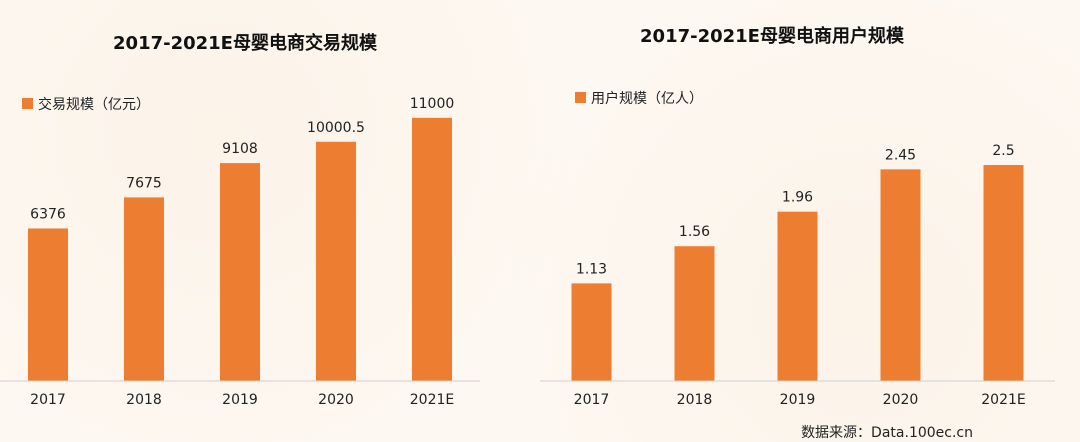  What do you see at coordinates (694, 232) in the screenshot?
I see `data-label-2018: 1.56` at bounding box center [694, 232].